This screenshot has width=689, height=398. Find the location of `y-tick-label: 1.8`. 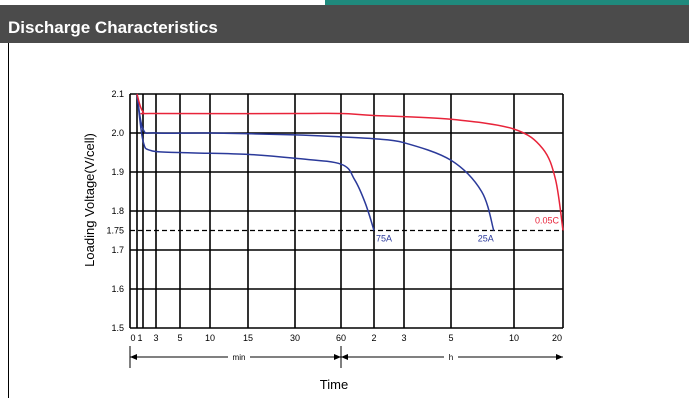

y-tick-label: 1.8 is located at coordinates (117, 211).